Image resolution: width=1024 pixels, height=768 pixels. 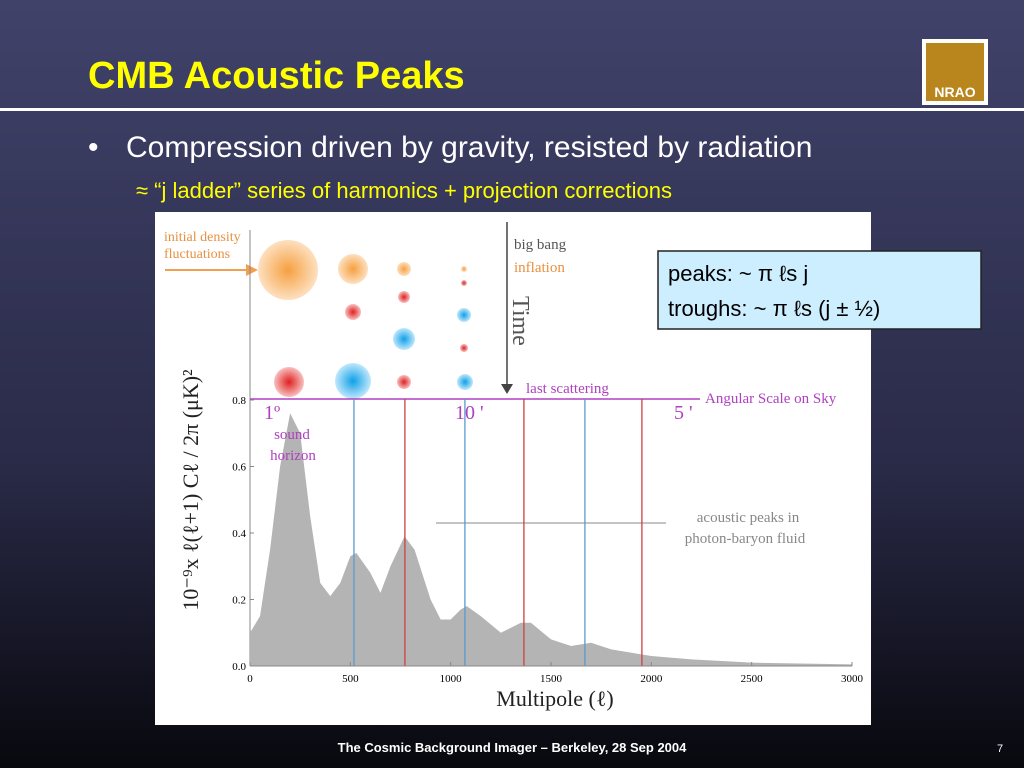 What do you see at coordinates (539, 268) in the screenshot?
I see `annotation: inflation` at bounding box center [539, 268].